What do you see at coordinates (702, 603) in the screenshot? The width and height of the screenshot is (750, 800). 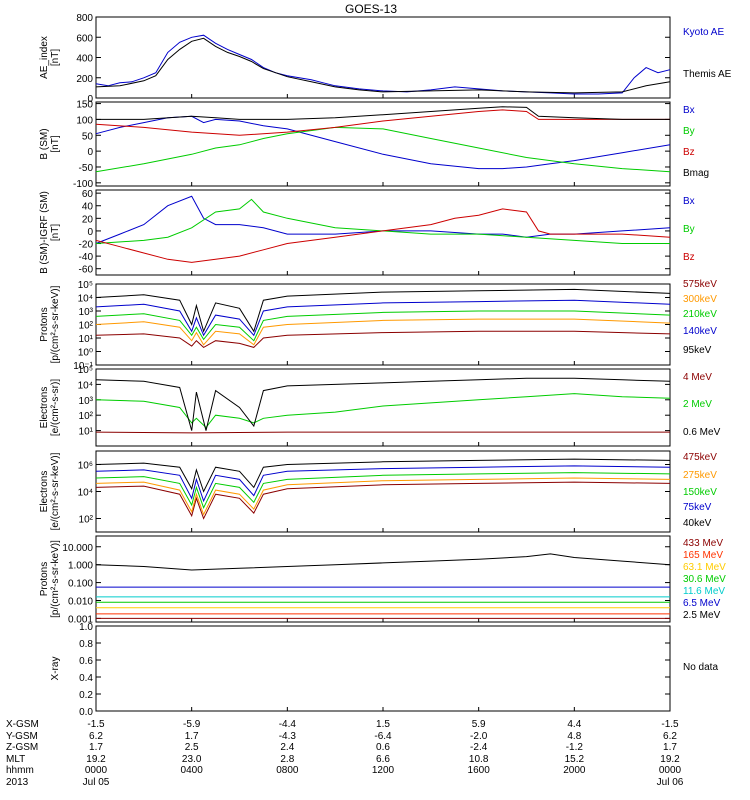 I see `legend-label: 6.5 MeV` at bounding box center [702, 603].